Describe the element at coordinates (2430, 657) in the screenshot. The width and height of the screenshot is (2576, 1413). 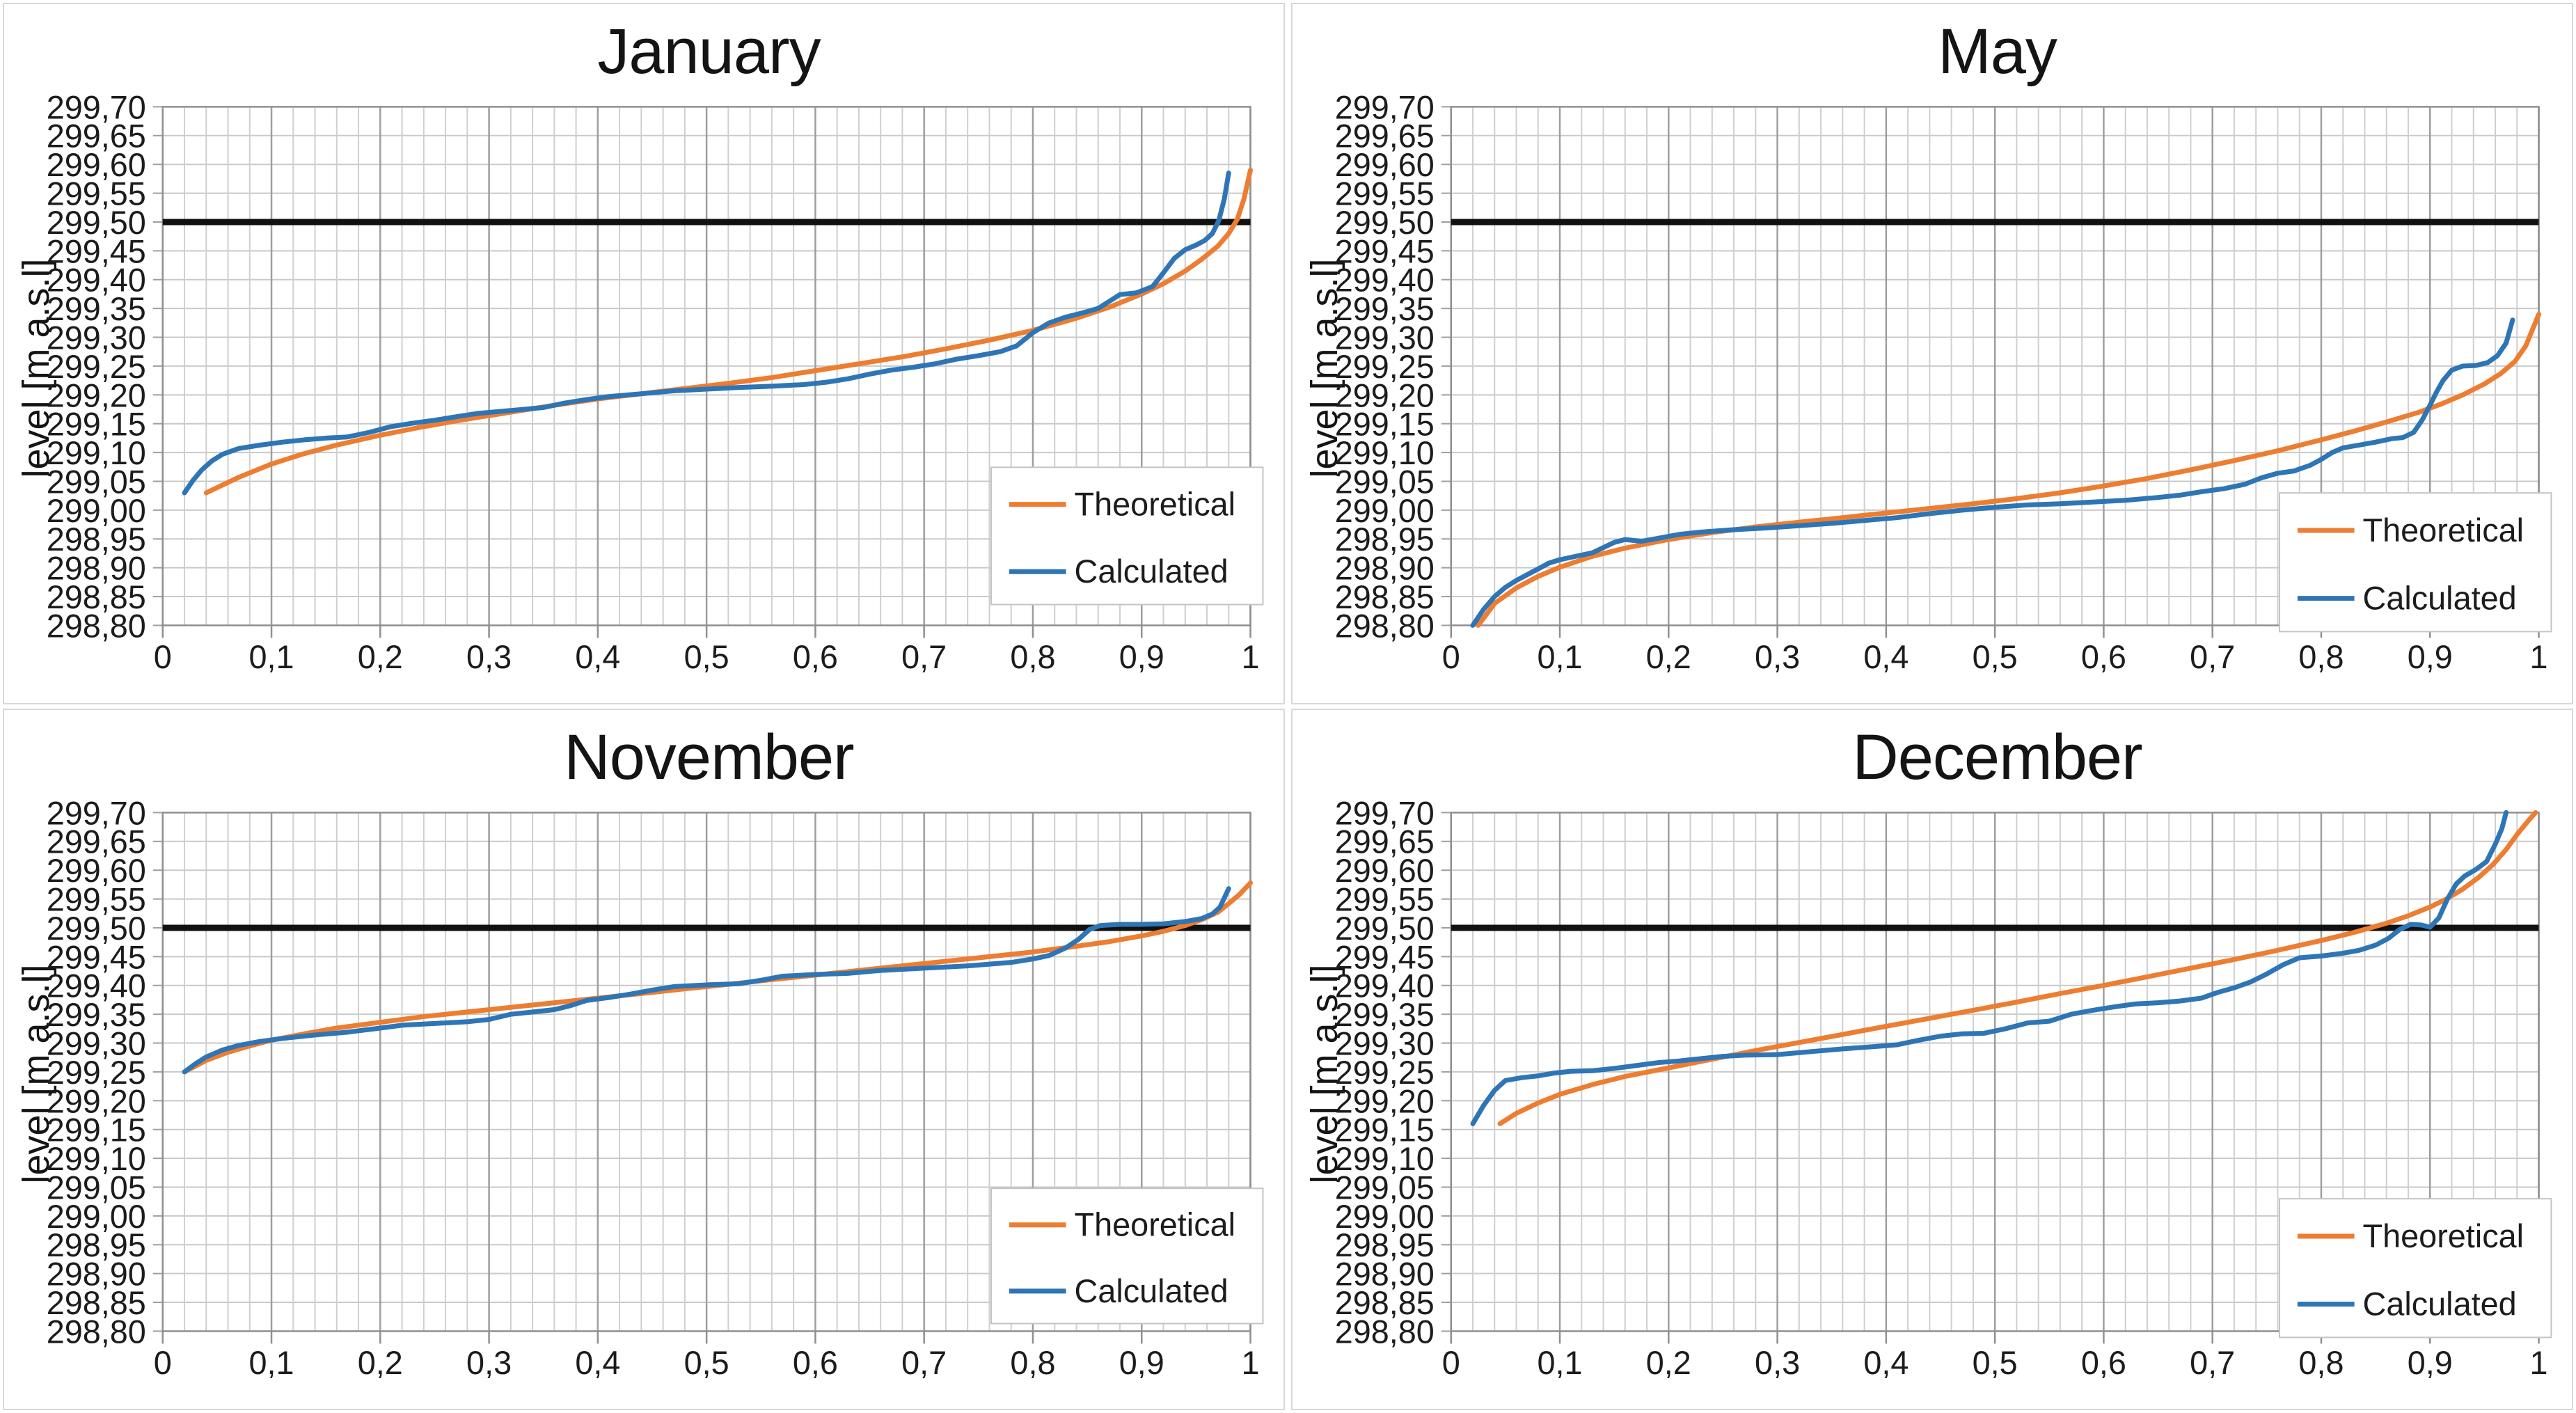
I see `x-tick-label: 0,9` at that location.